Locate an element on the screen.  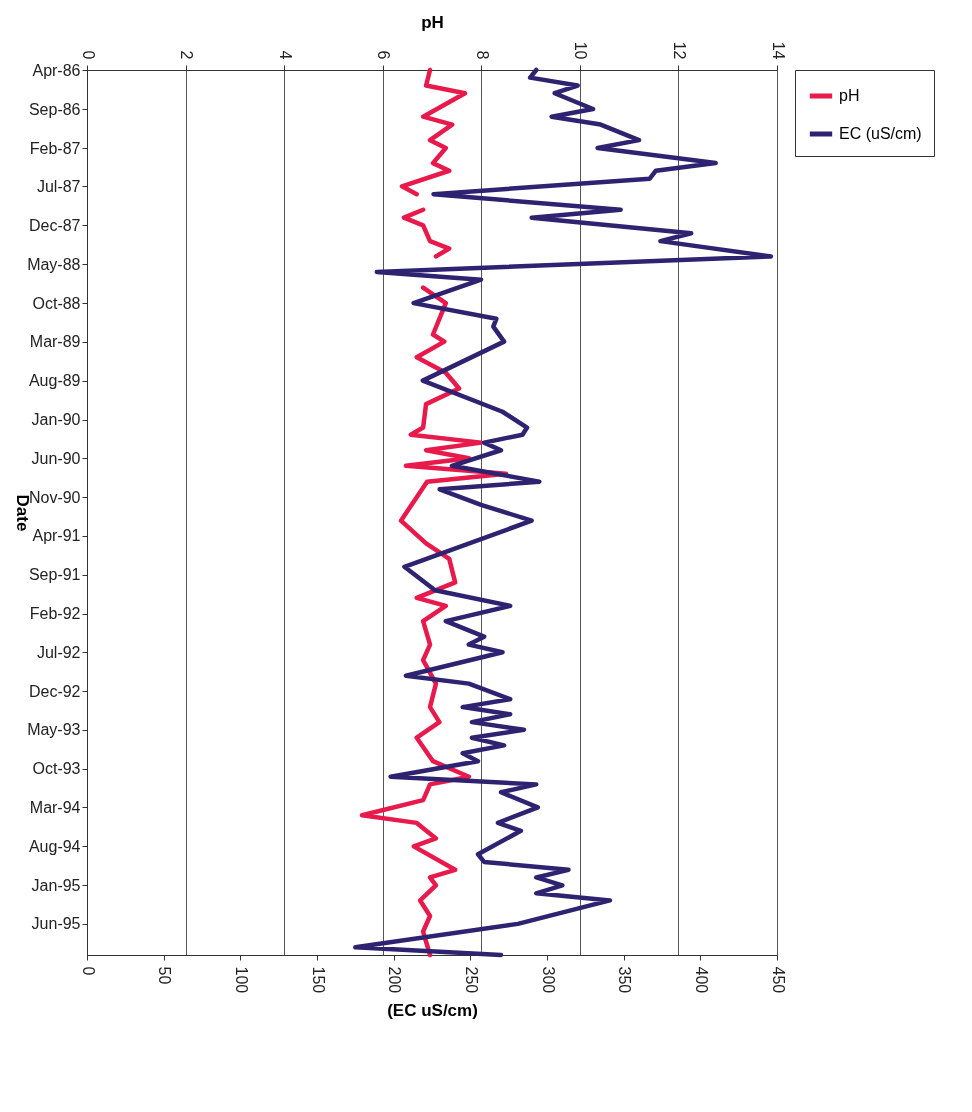
y-tick-label: Jan-90 is located at coordinates (56, 420).